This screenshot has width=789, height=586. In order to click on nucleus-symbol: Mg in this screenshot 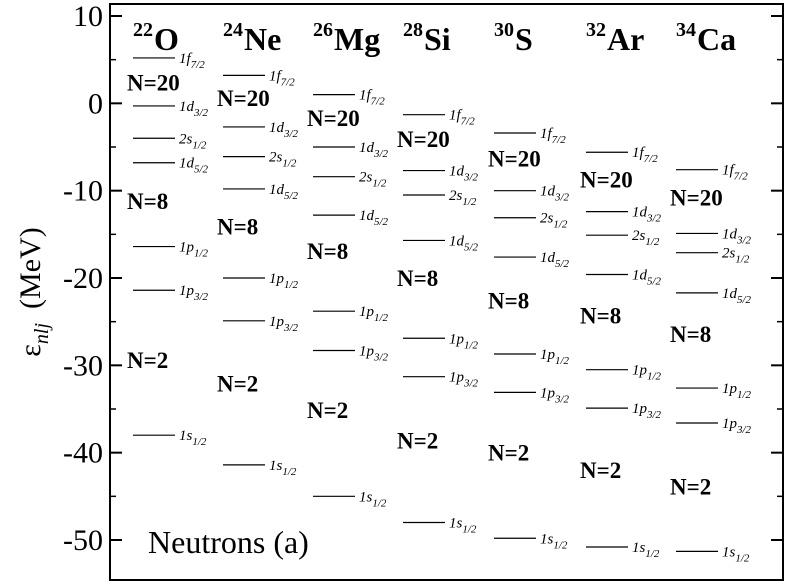, I will do `click(357, 39)`.